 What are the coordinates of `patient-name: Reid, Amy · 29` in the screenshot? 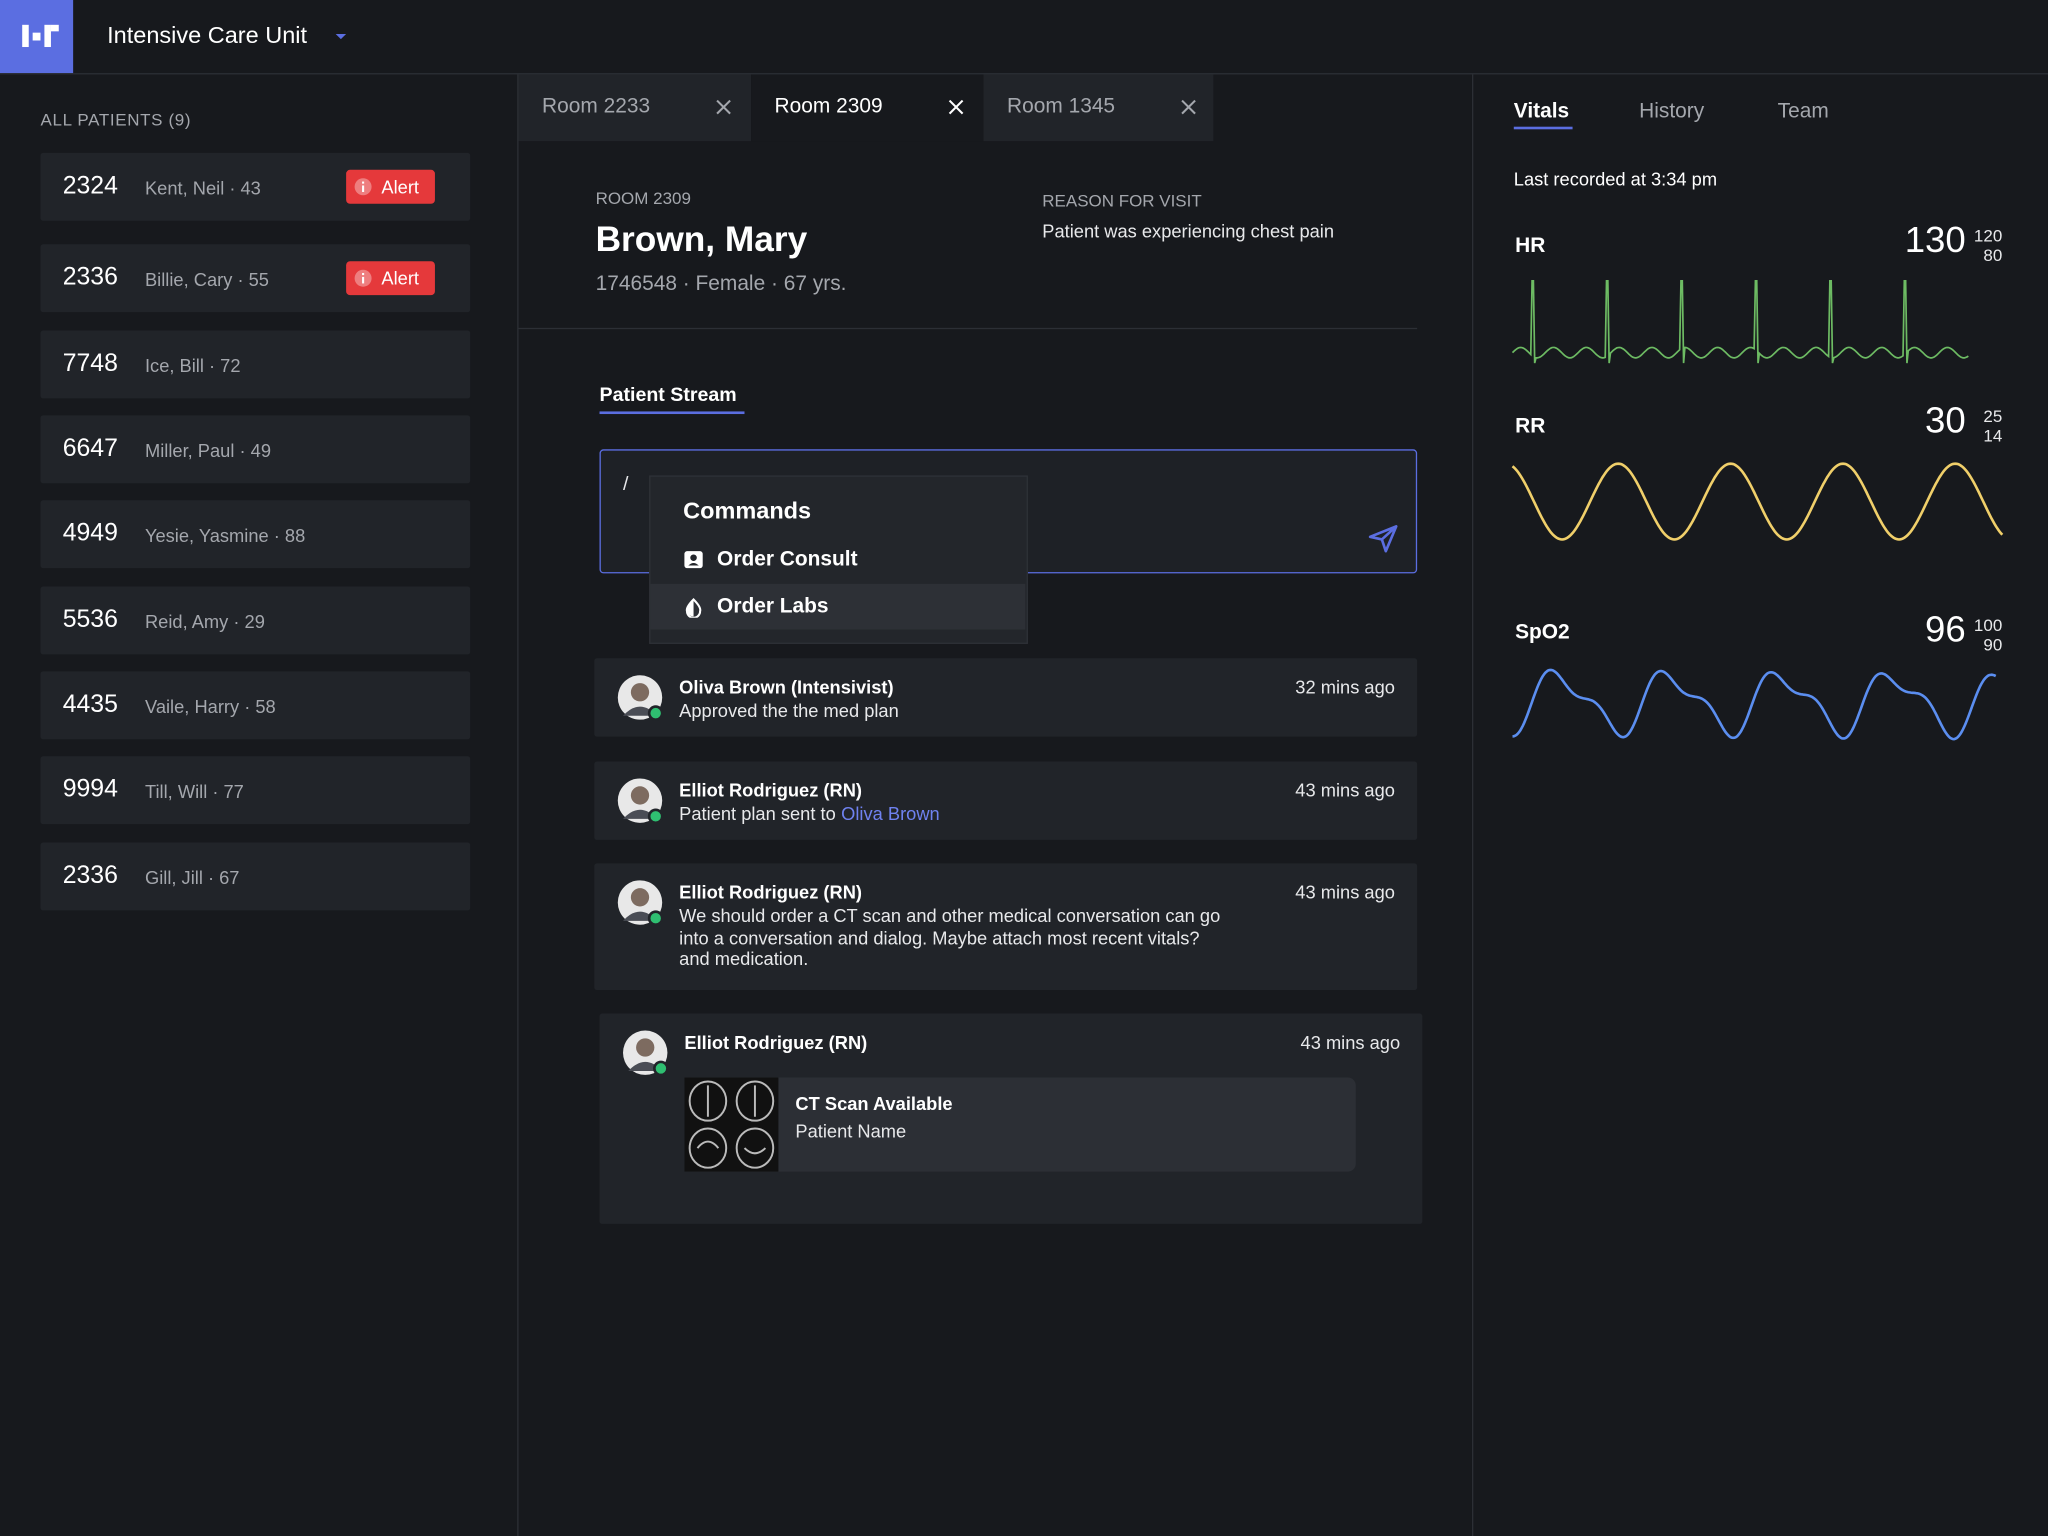 It's located at (204, 622).